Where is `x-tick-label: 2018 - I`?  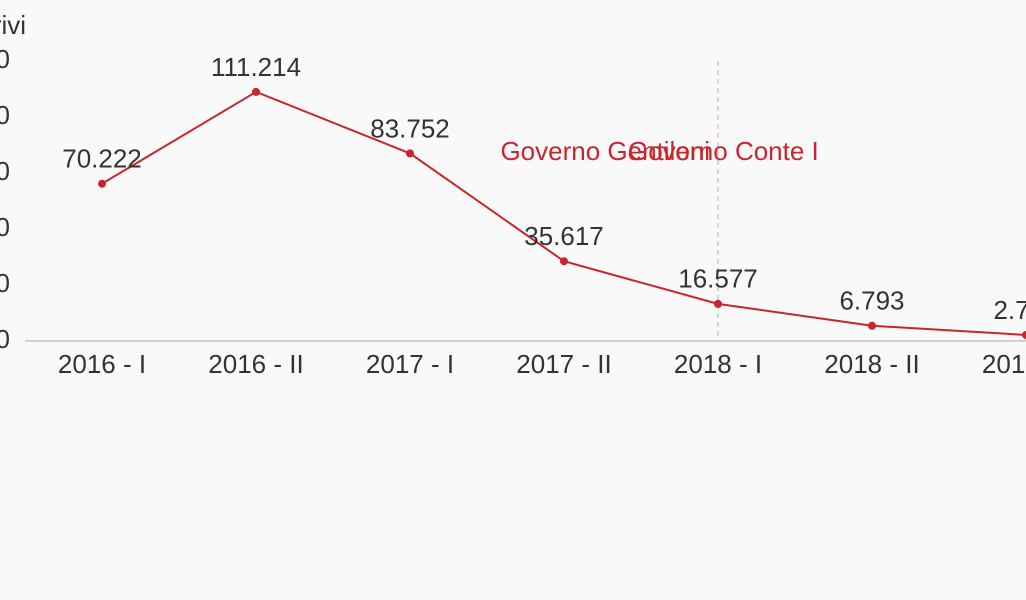 x-tick-label: 2018 - I is located at coordinates (718, 364).